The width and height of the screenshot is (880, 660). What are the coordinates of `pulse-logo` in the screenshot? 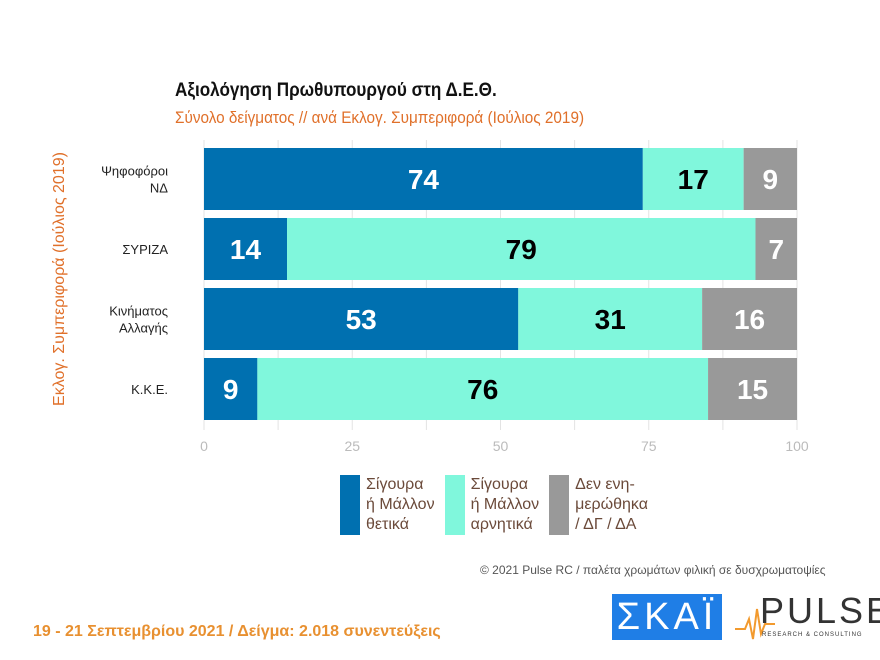 It's located at (755, 624).